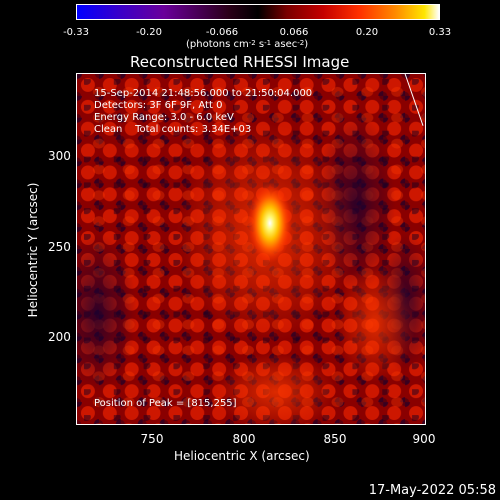  What do you see at coordinates (59, 337) in the screenshot?
I see `y-tick-label: 200` at bounding box center [59, 337].